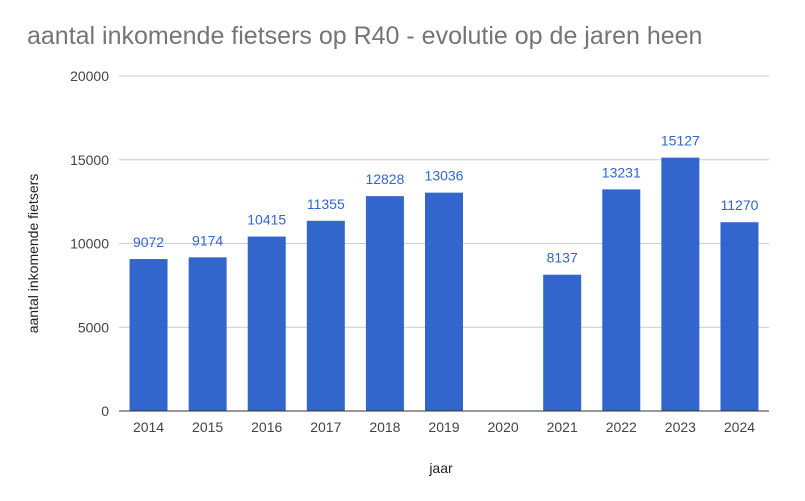 This screenshot has height=501, width=805. What do you see at coordinates (207, 240) in the screenshot?
I see `data-label: 9174` at bounding box center [207, 240].